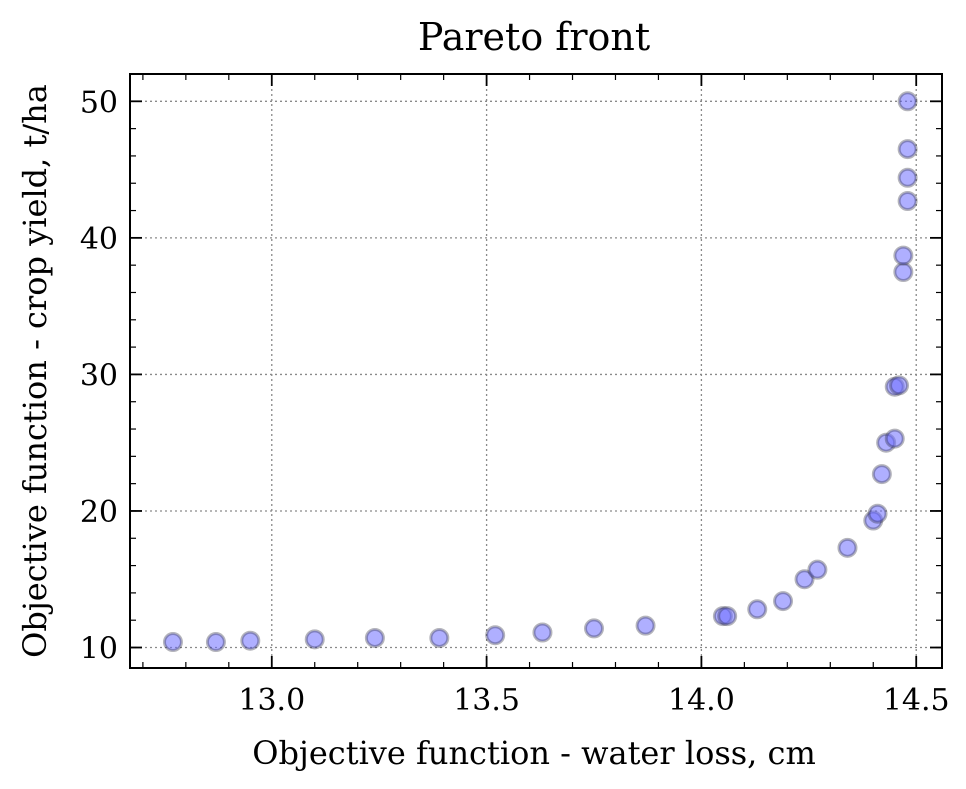 The height and width of the screenshot is (789, 966). Describe the element at coordinates (534, 37) in the screenshot. I see `chart-title: Pareto front` at that location.